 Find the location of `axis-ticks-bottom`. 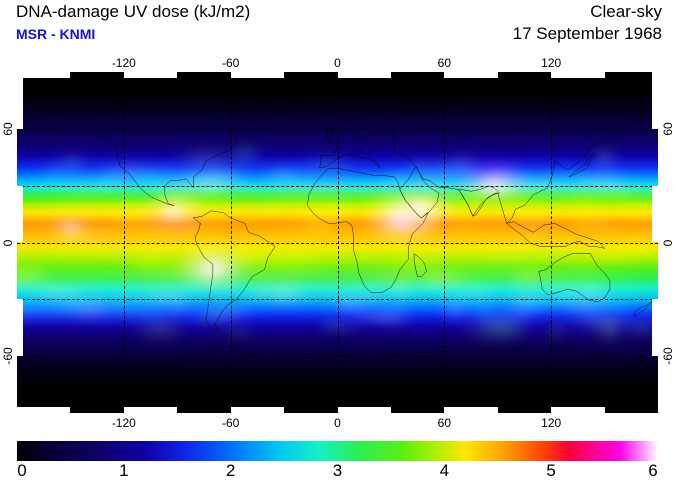

axis-ticks-bottom is located at coordinates (337, 410).